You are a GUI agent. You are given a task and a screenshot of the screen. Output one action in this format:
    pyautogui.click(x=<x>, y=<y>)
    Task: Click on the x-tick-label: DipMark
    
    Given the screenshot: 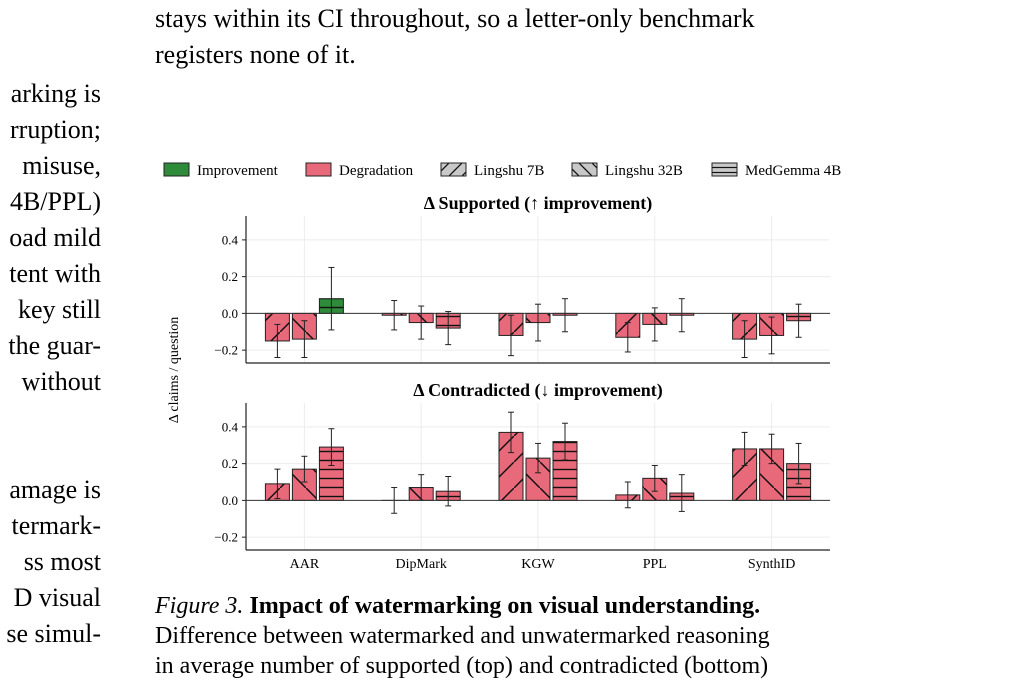 What is the action you would take?
    pyautogui.click(x=421, y=564)
    